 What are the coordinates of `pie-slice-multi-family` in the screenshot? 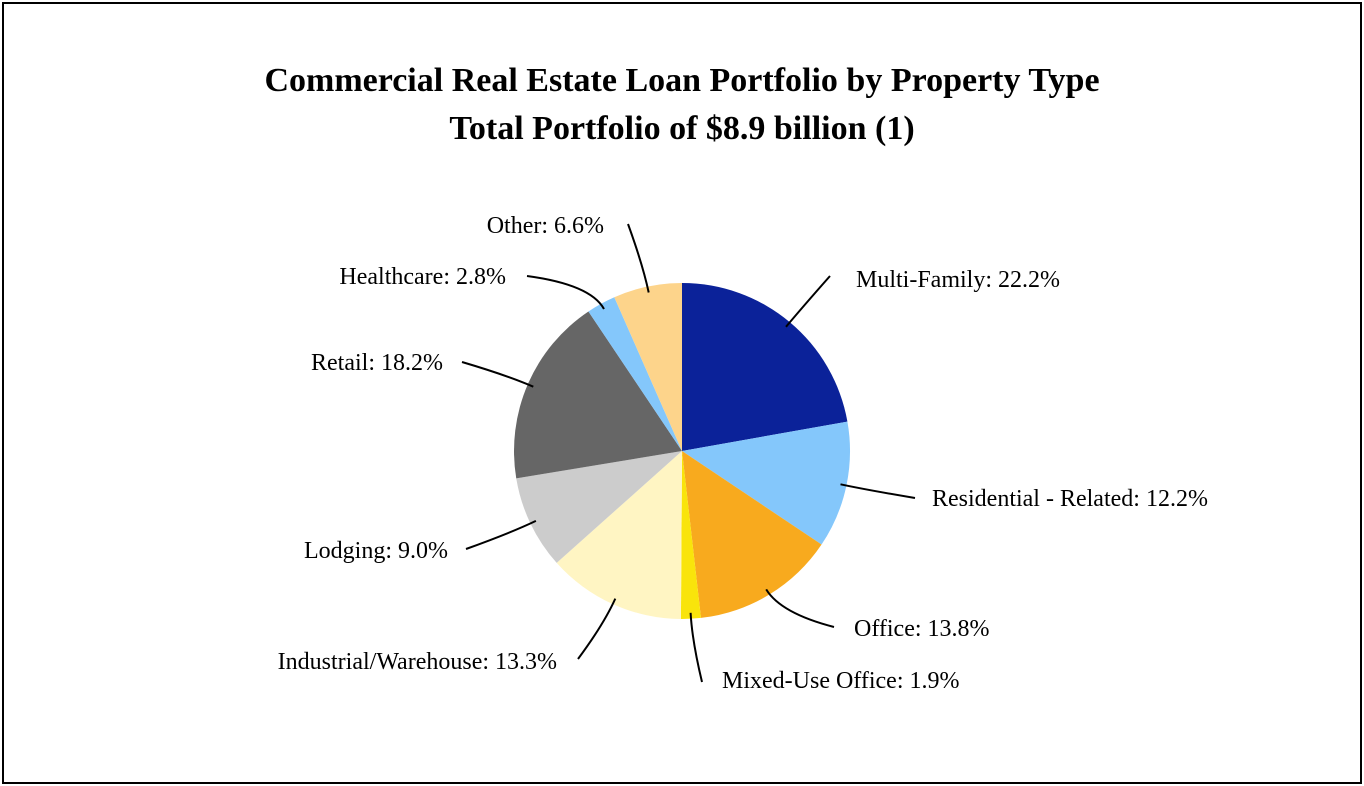 It's located at (765, 367).